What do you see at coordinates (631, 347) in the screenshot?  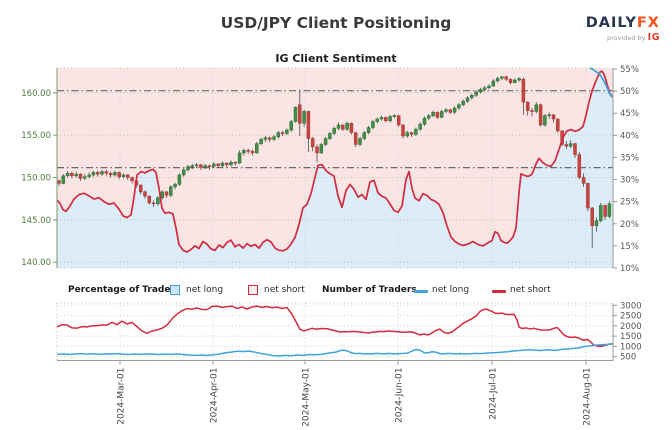 I see `count-axis-tick-label: 1000` at bounding box center [631, 347].